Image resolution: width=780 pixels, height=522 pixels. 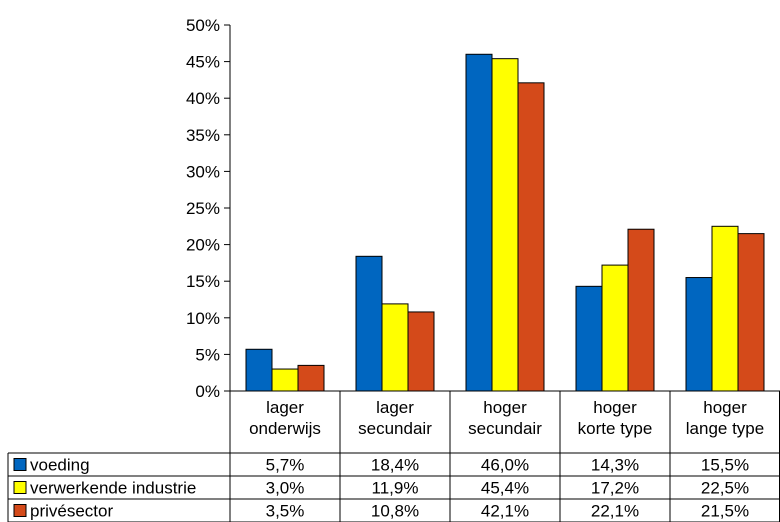 What do you see at coordinates (395, 488) in the screenshot?
I see `data-label: 11,9%` at bounding box center [395, 488].